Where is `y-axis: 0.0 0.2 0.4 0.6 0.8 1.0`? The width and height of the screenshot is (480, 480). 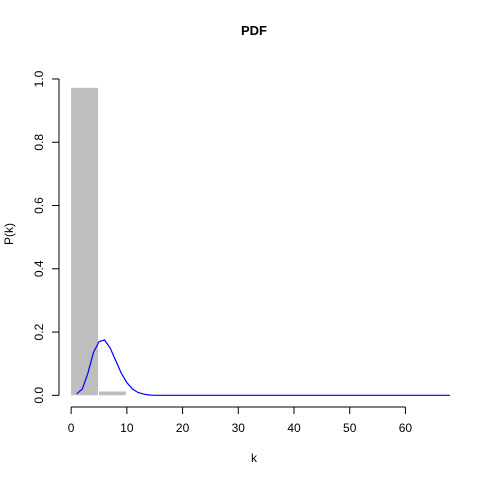 y-axis: 0.0 0.2 0.4 0.6 0.8 1.0 is located at coordinates (46, 237).